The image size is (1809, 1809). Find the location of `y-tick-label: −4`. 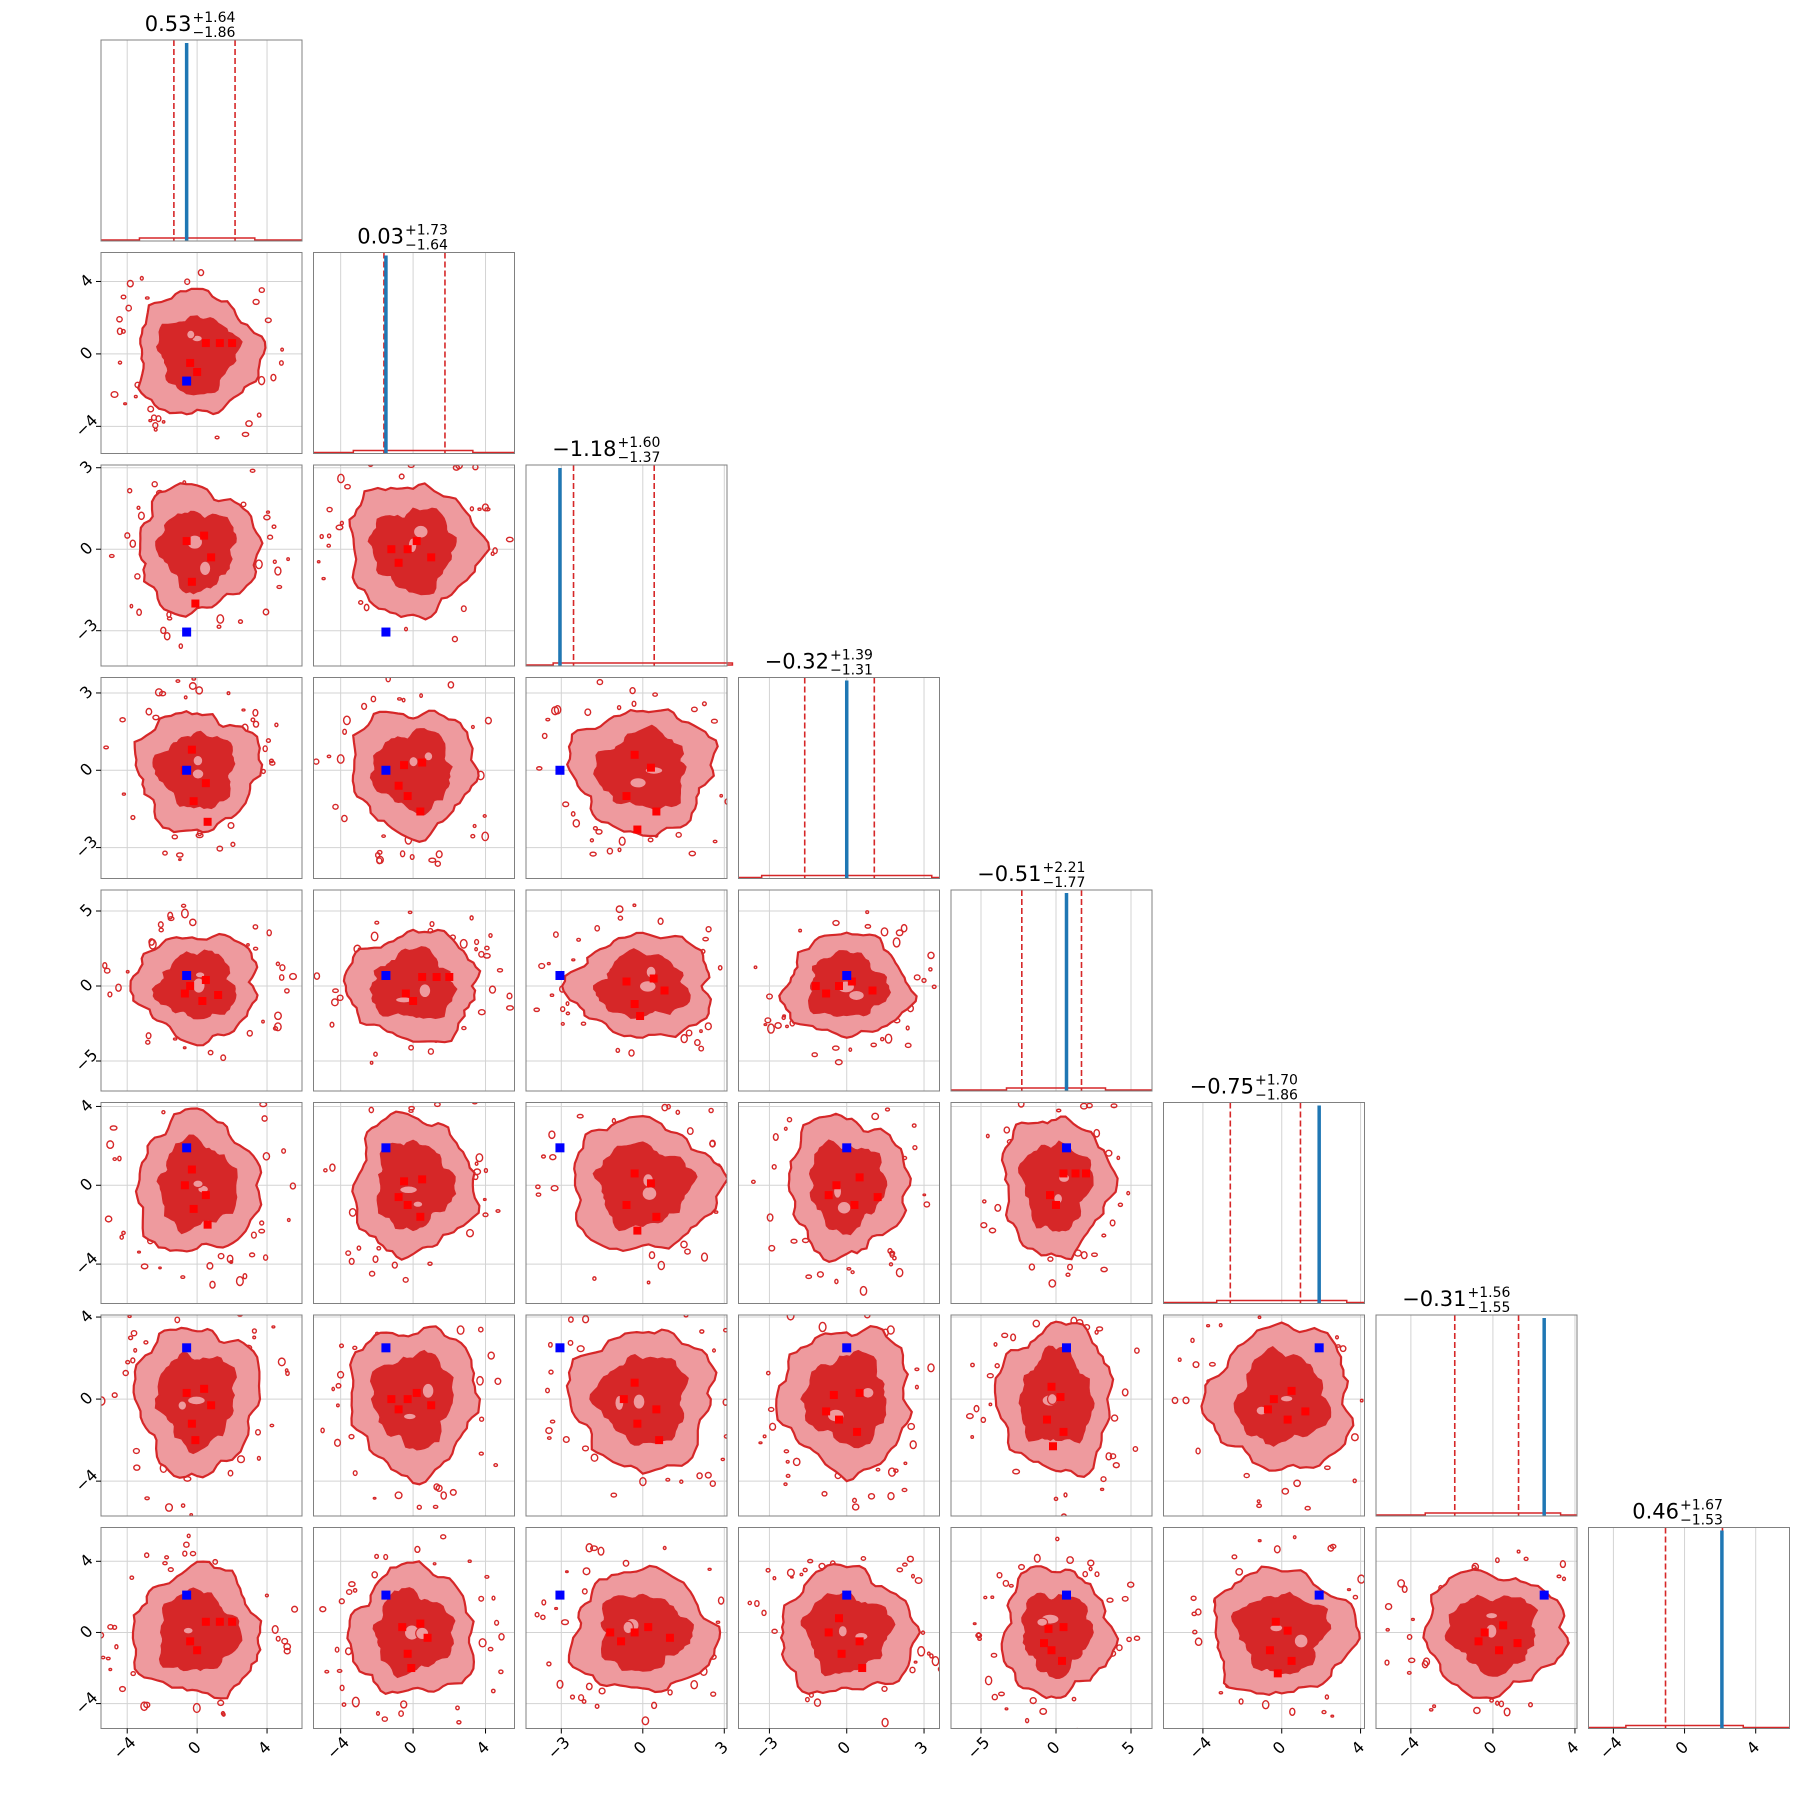

y-tick-label: −4 is located at coordinates (86, 1263).